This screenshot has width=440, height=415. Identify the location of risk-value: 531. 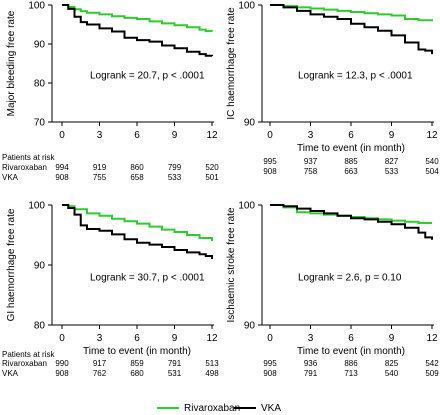
(175, 373).